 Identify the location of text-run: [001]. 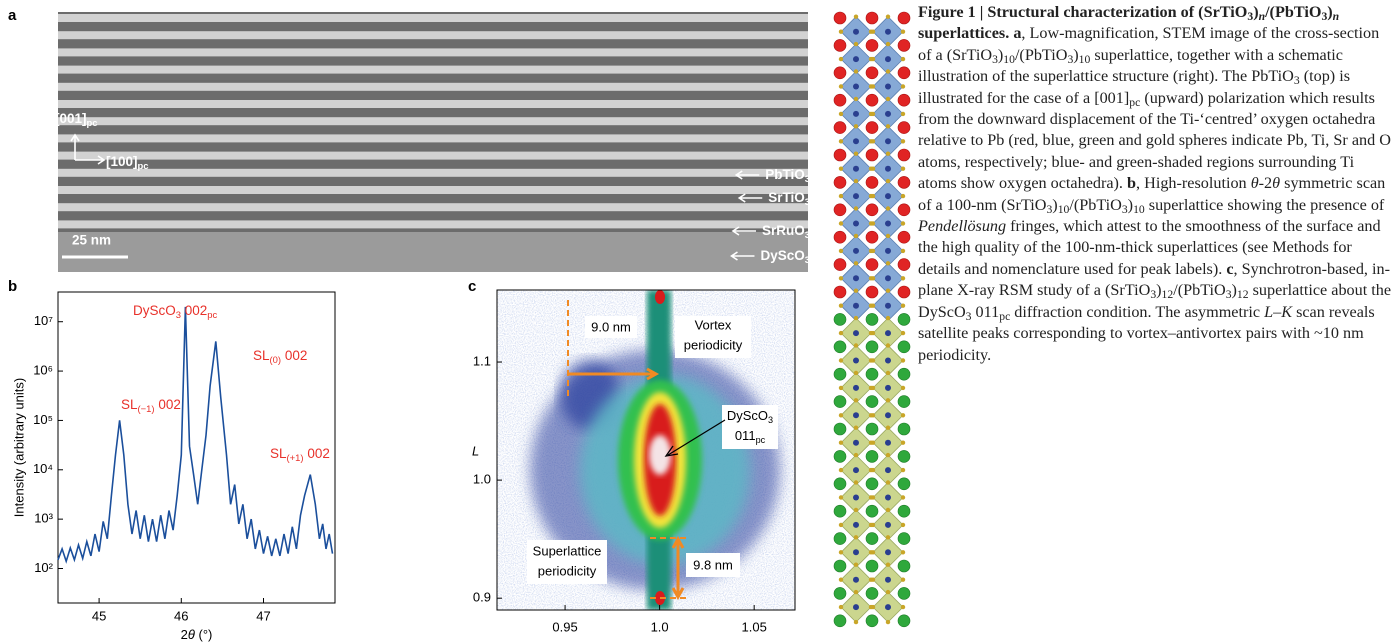
(71, 118).